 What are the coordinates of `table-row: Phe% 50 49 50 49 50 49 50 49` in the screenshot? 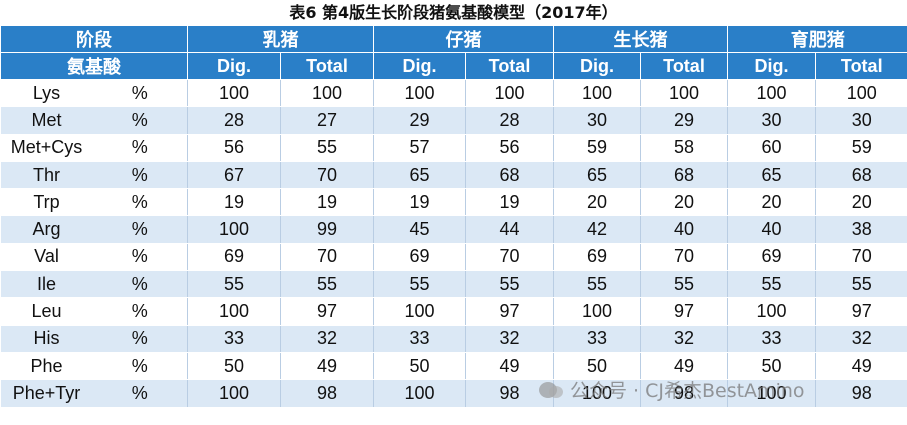 It's located at (453, 366).